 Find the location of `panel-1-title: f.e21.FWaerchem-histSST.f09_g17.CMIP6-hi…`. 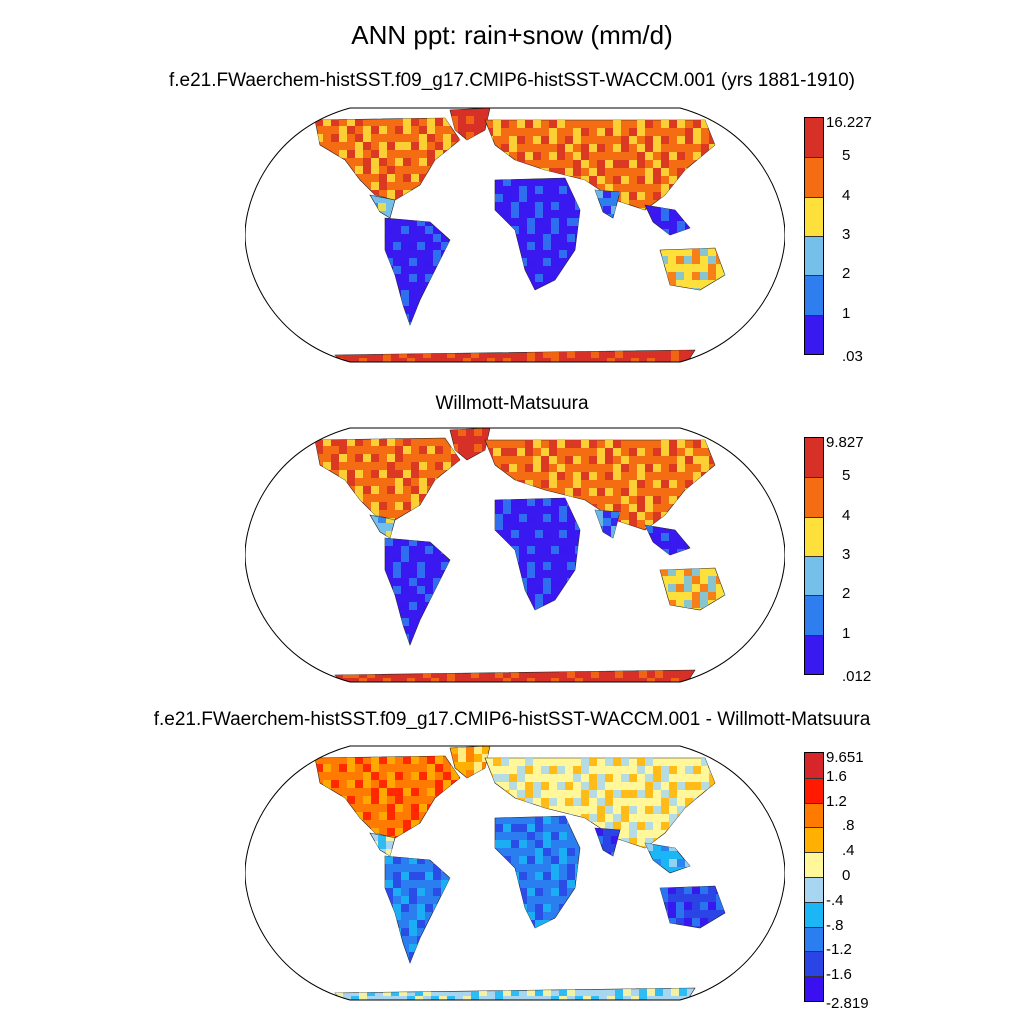

panel-1-title: f.e21.FWaerchem-histSST.f09_g17.CMIP6-hi… is located at coordinates (511, 80).